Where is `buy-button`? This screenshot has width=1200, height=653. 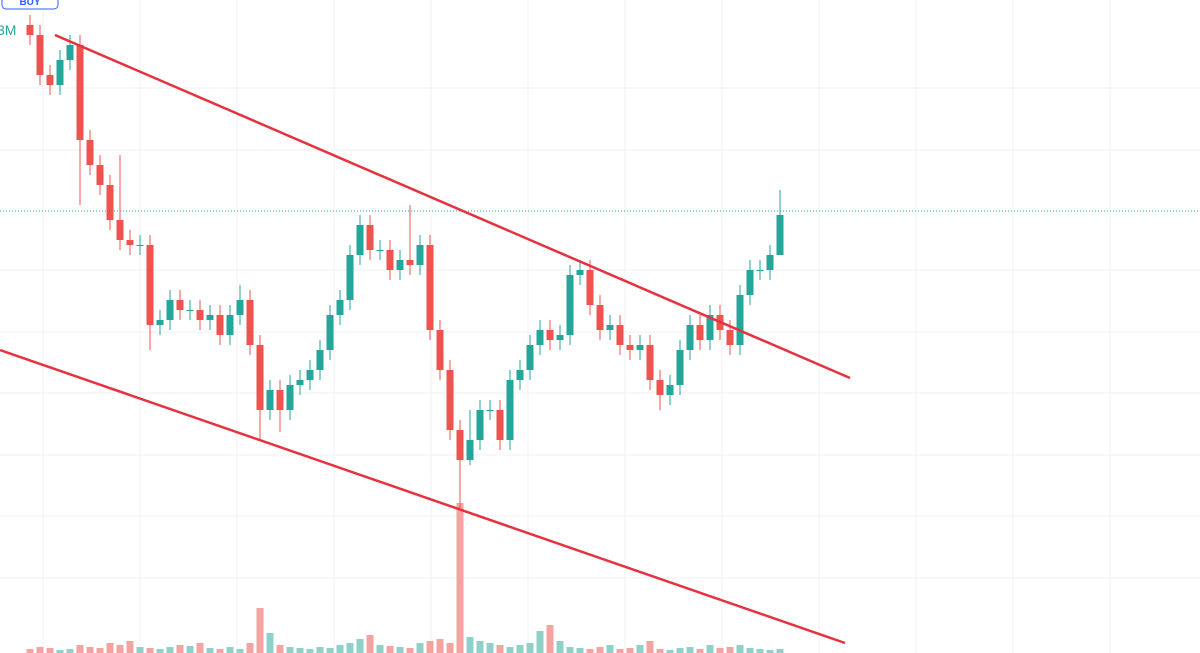
buy-button is located at coordinates (30, 5).